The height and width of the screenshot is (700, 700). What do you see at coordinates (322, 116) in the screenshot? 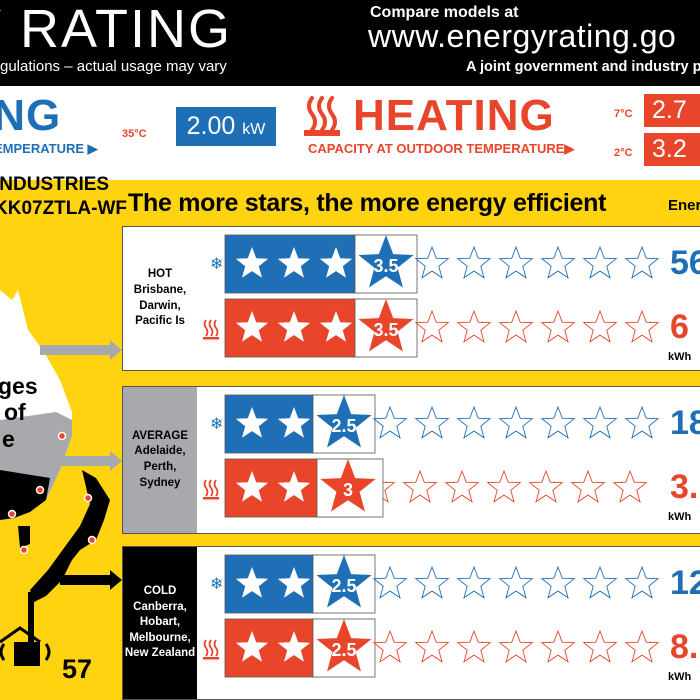
I see `heat-waves-icon` at bounding box center [322, 116].